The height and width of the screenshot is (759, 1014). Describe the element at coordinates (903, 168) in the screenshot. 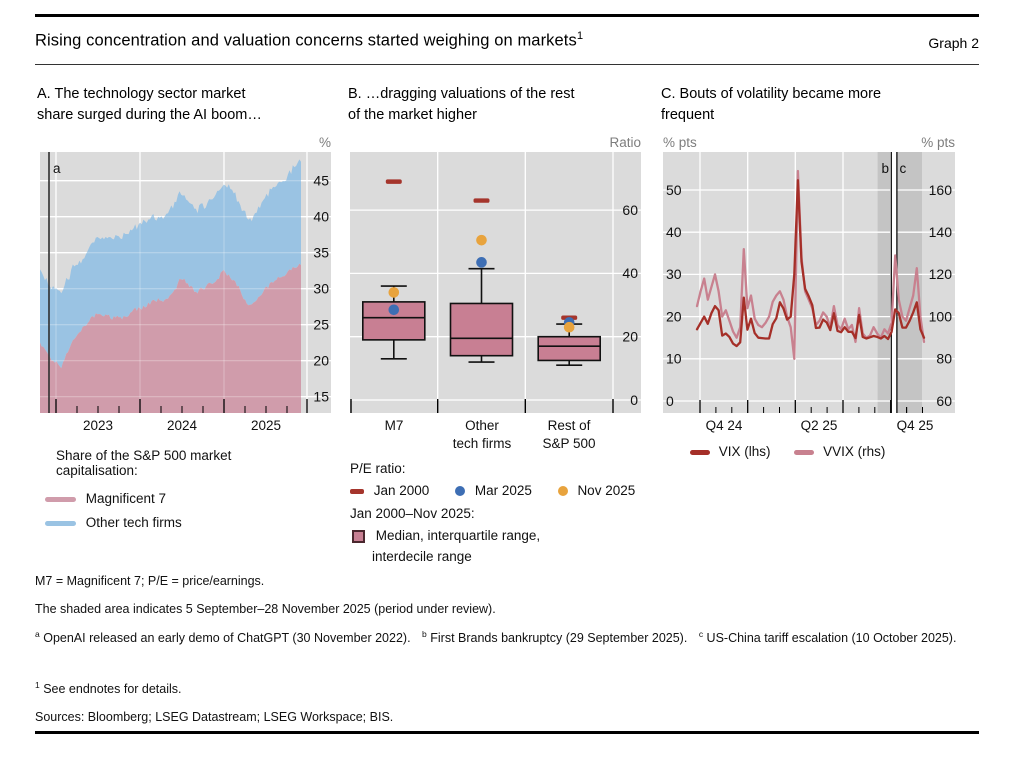

I see `svg-text: c` at that location.